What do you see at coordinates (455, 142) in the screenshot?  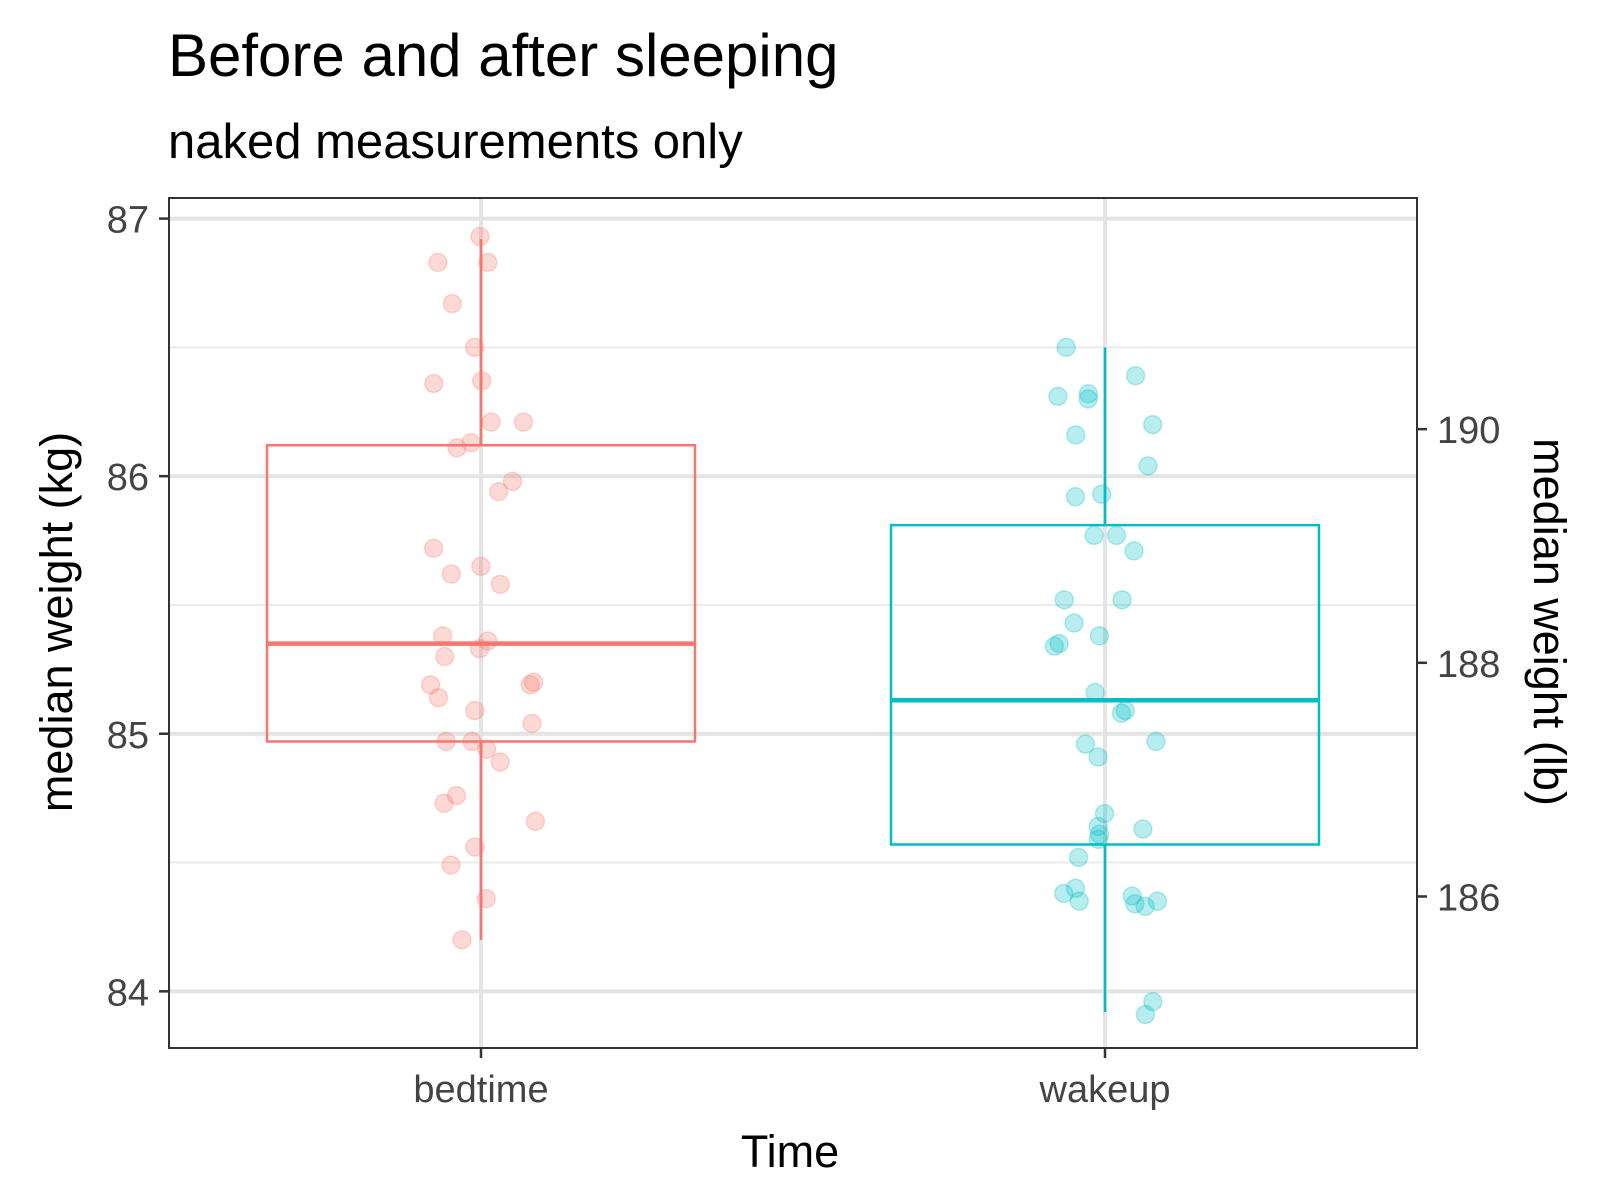 I see `chart-subtitle: naked measurements only` at bounding box center [455, 142].